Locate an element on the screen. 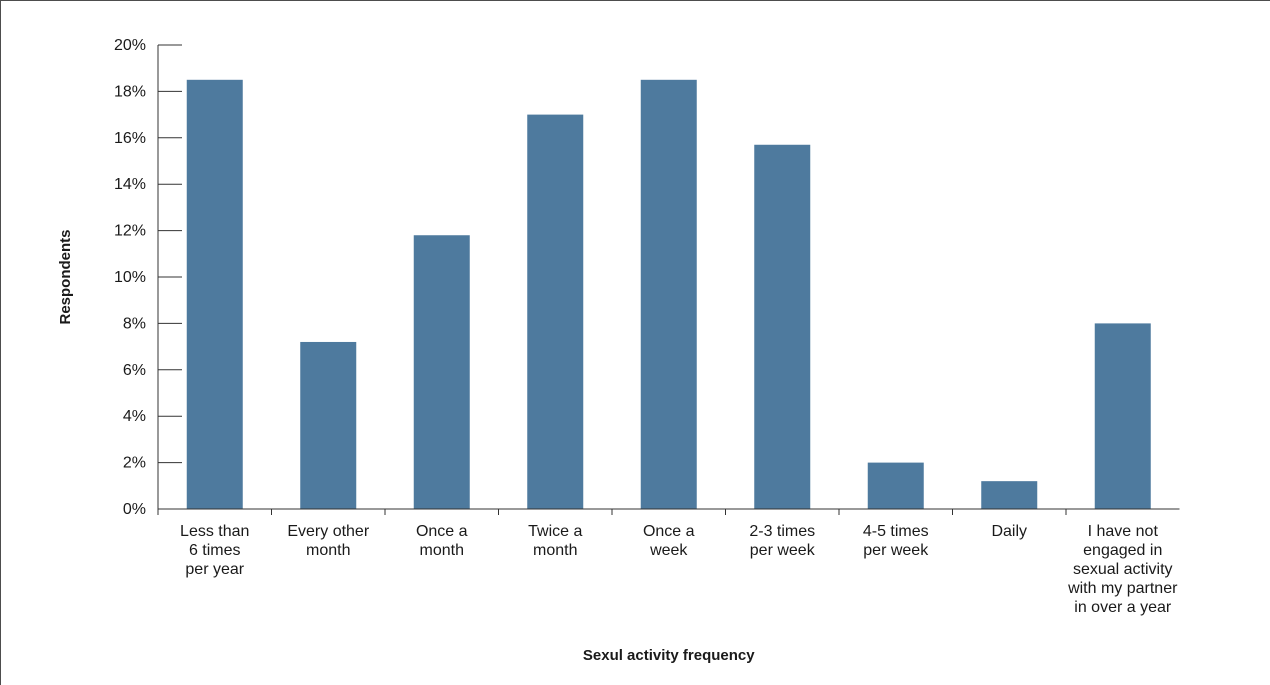 The width and height of the screenshot is (1270, 685). y-tick-label: 14% is located at coordinates (130, 184).